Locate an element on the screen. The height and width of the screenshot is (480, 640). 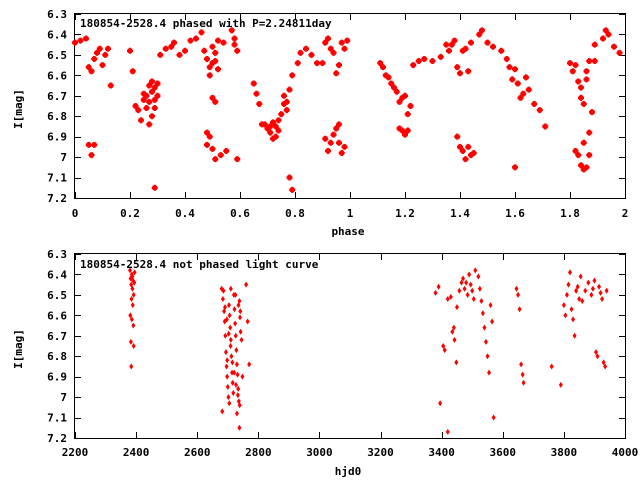
x-axis-label: phase is located at coordinates (347, 231).